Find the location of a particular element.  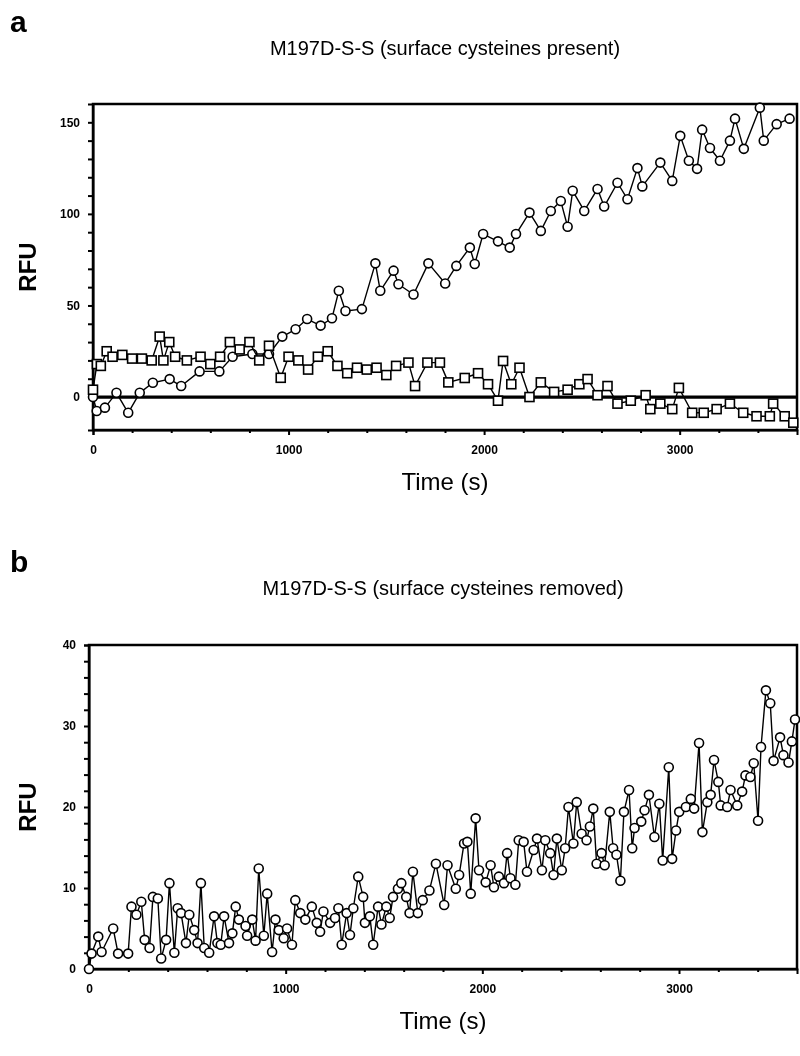

y-tick-label: 50 is located at coordinates (73, 305).